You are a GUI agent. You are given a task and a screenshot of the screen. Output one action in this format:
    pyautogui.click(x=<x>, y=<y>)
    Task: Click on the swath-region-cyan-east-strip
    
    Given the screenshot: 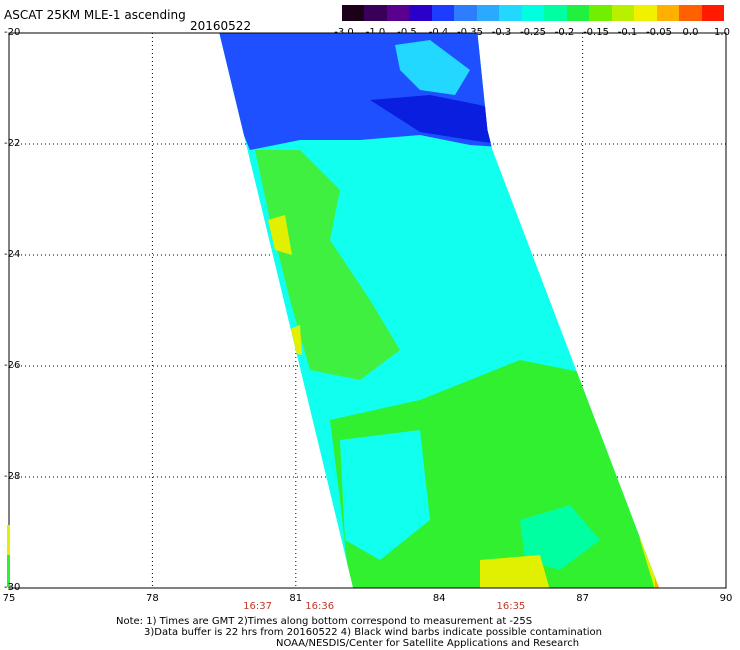 What is the action you would take?
    pyautogui.click(x=623, y=440)
    